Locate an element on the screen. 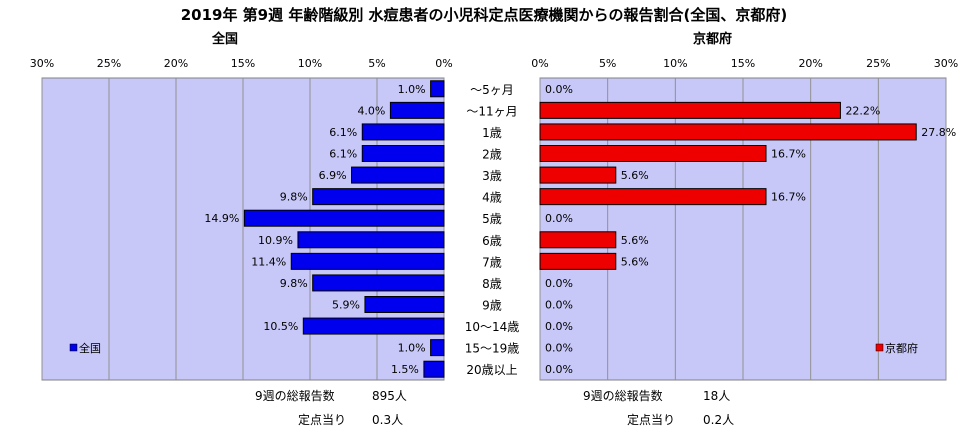 The width and height of the screenshot is (968, 432). kyoto-tick-label: 20% is located at coordinates (810, 63).